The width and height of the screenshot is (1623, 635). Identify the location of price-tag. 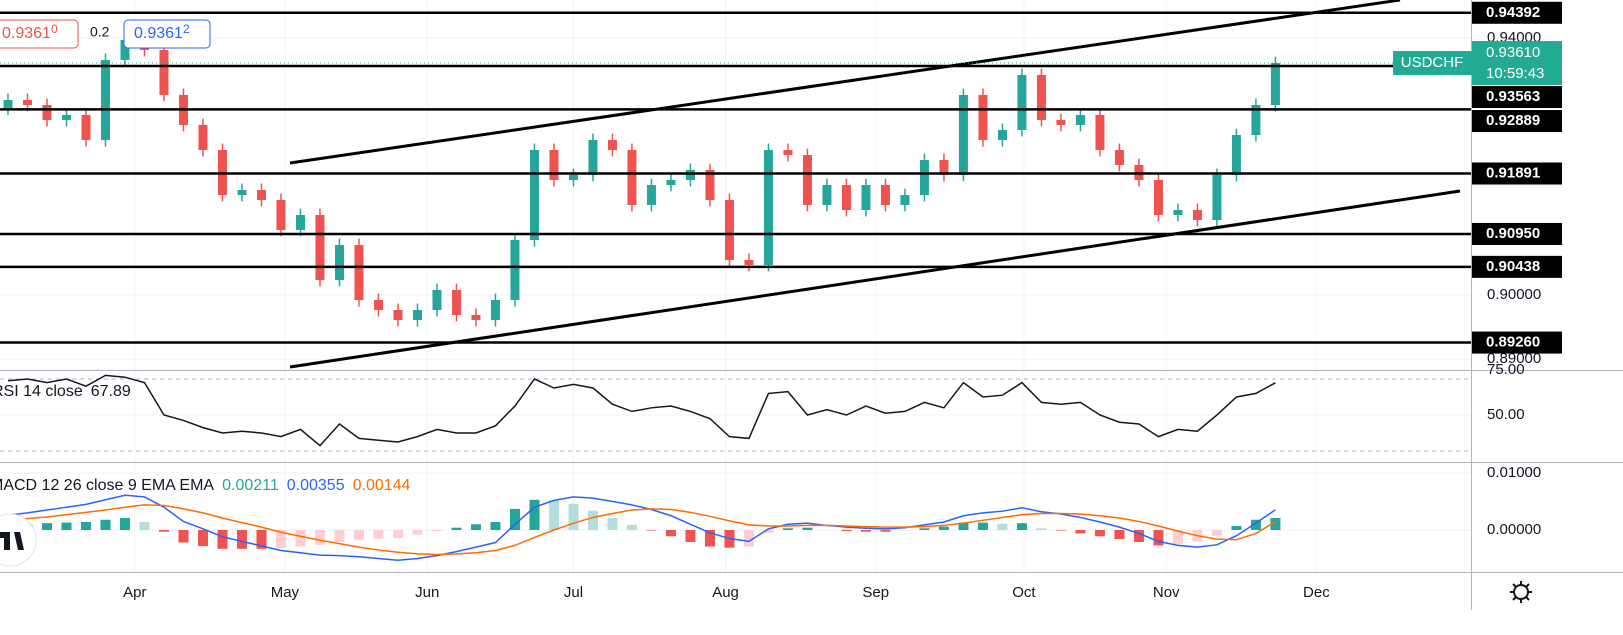
(1517, 63).